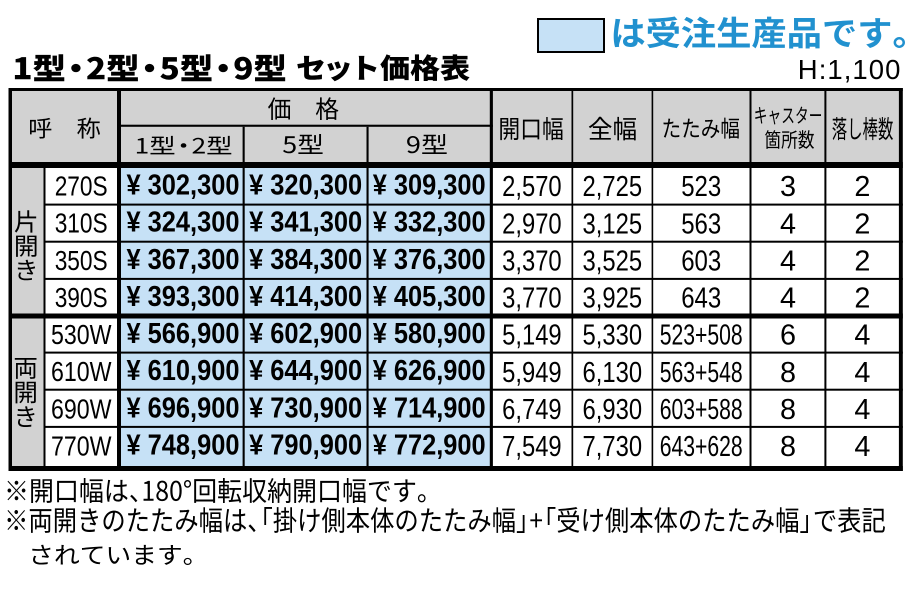  Describe the element at coordinates (532, 447) in the screenshot. I see `svg-text: 7,549` at that location.